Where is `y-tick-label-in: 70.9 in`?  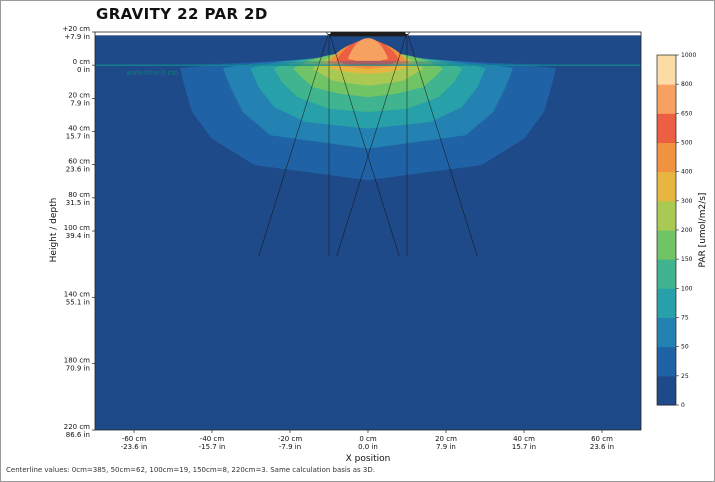 y-tick-label-in: 70.9 in is located at coordinates (78, 369).